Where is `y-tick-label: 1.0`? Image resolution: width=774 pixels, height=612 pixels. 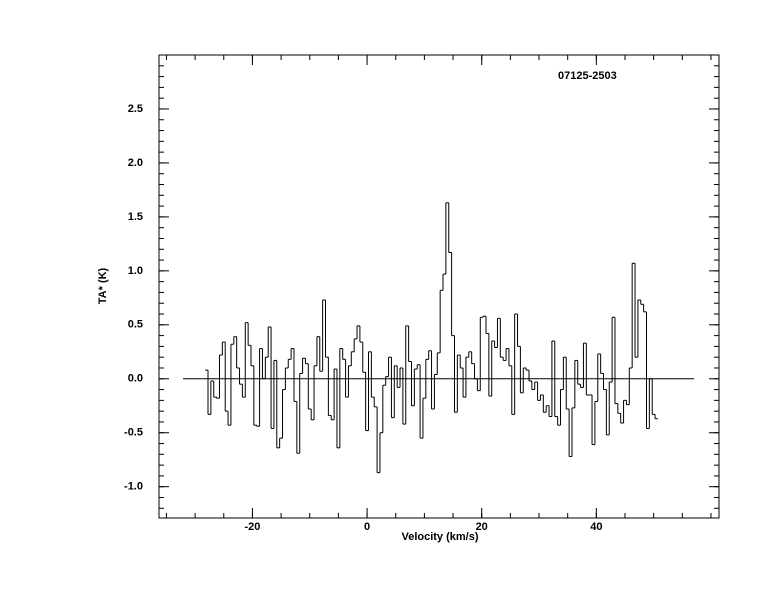
y-tick-label: 1.0 is located at coordinates (135, 271).